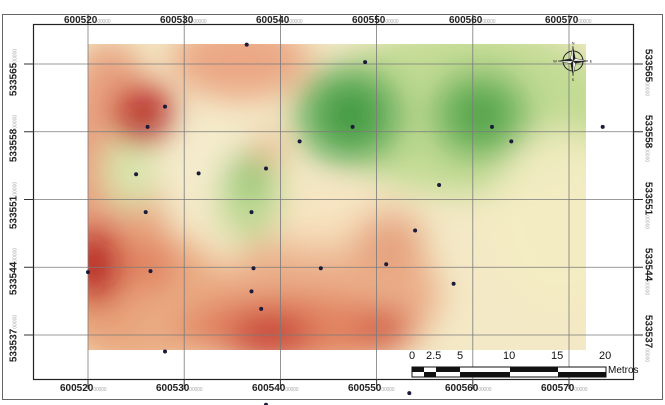  I want to click on scale-label-10: 10, so click(509, 356).